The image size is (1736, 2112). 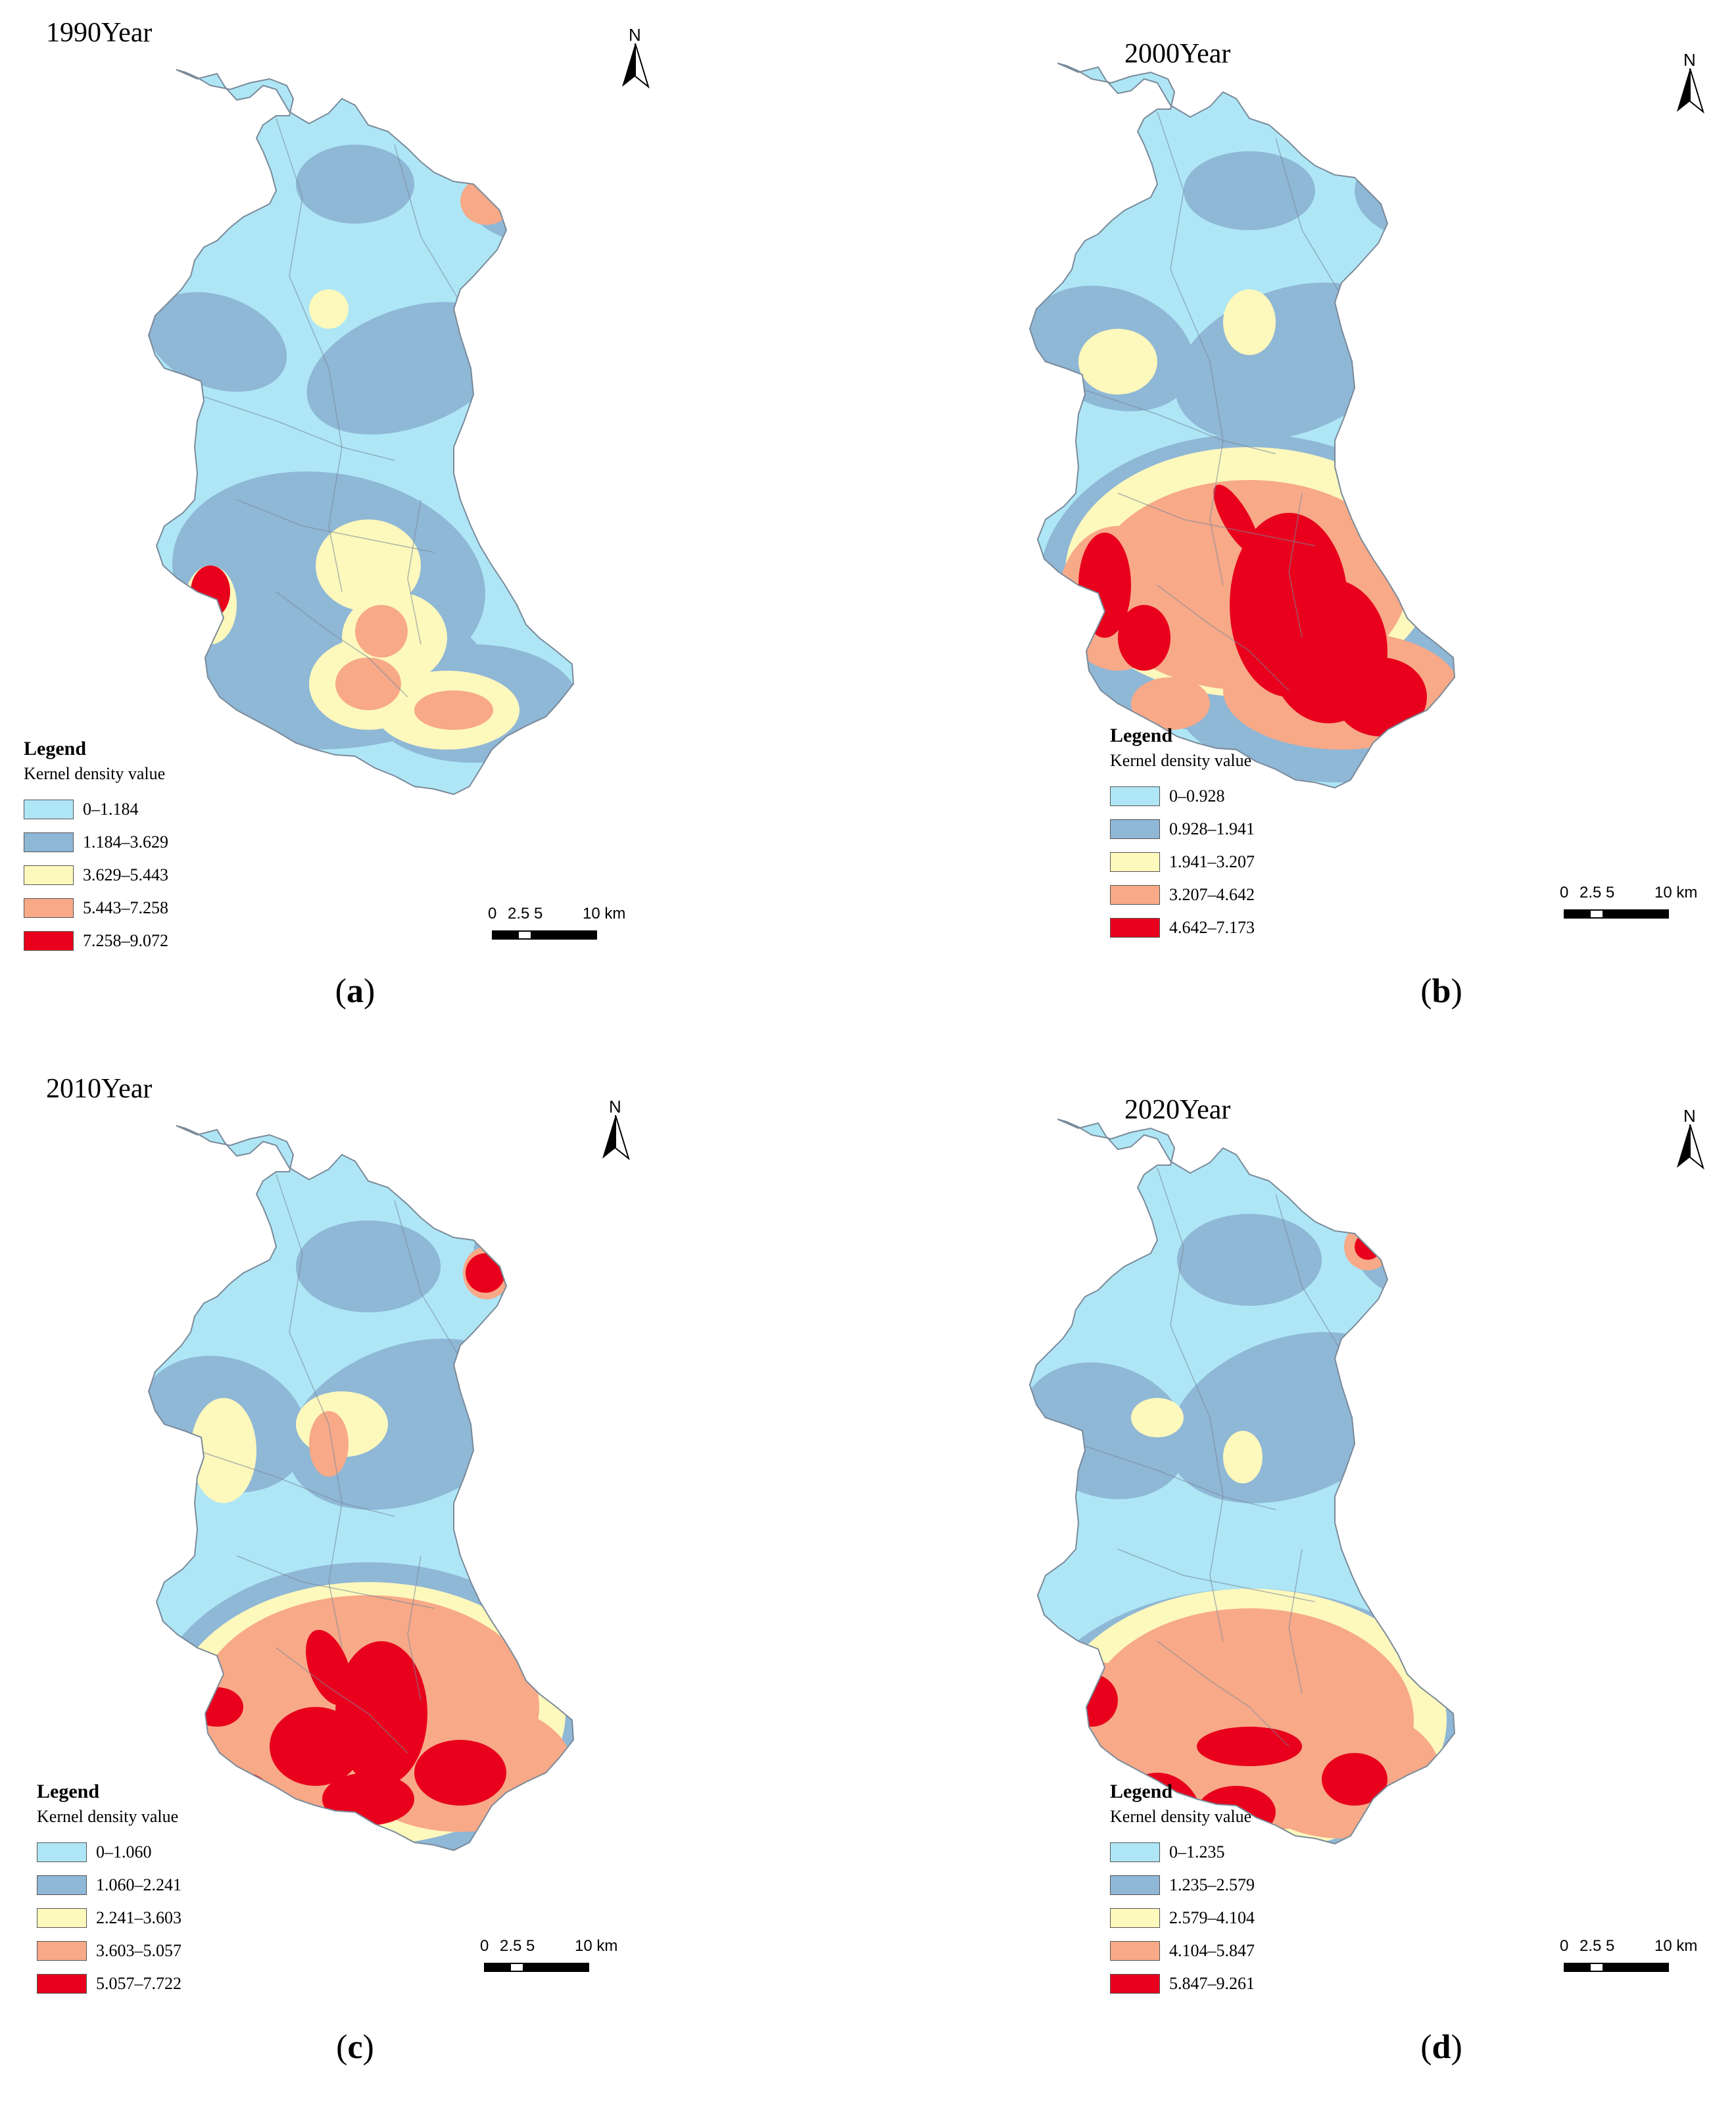 I want to click on scale-bar: 0 2.5 5 10 km, so click(x=1629, y=903).